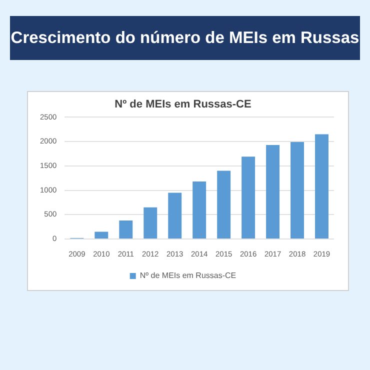 The image size is (370, 370). Describe the element at coordinates (188, 275) in the screenshot. I see `legend-label: Nº de MEIs em Russas-CE` at that location.